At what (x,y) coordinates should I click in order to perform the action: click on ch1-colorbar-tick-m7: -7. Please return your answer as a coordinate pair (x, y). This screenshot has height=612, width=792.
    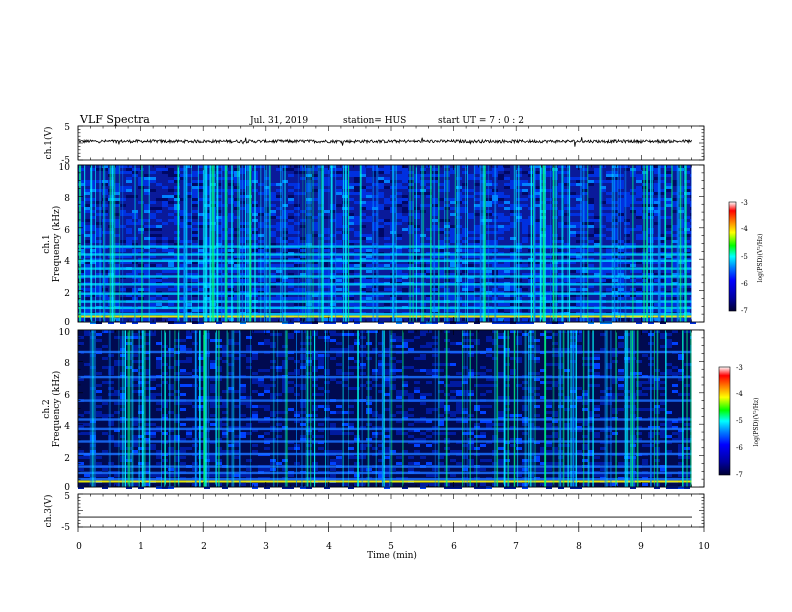
    Looking at the image, I should click on (744, 311).